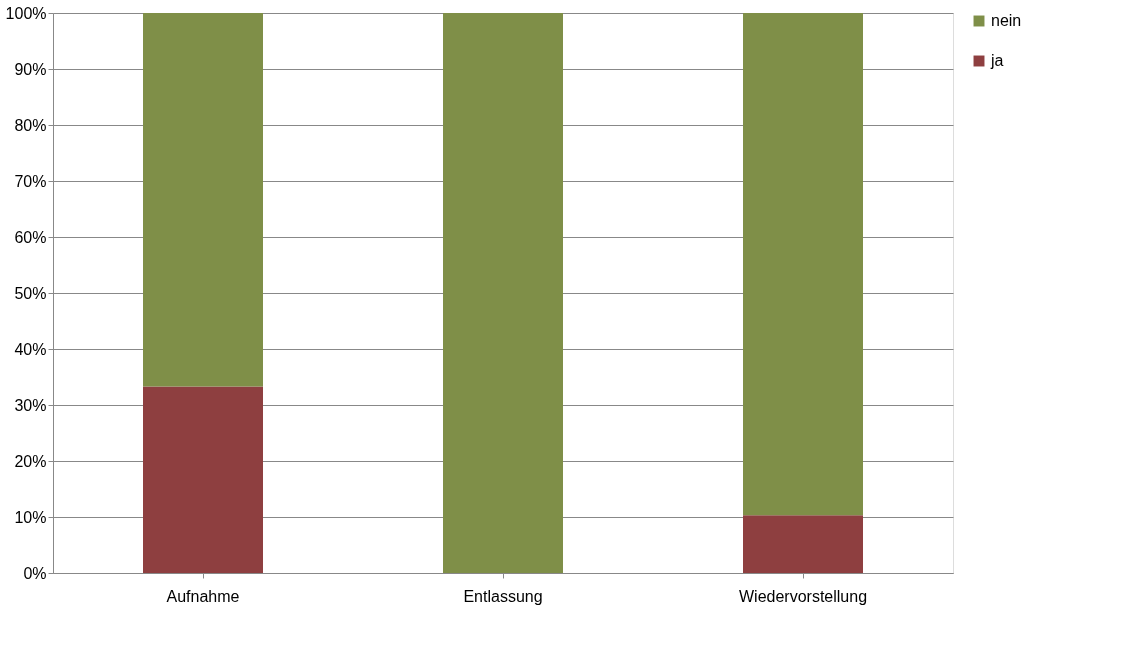 The image size is (1133, 662). Describe the element at coordinates (203, 596) in the screenshot. I see `x-tick-label: Aufnahme` at that location.